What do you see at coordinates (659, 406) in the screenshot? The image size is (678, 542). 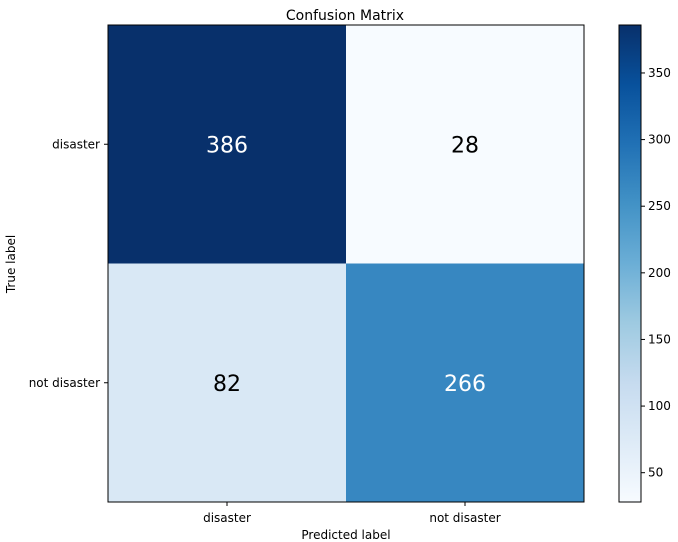 I see `colorbar-tick-label: 100` at bounding box center [659, 406].